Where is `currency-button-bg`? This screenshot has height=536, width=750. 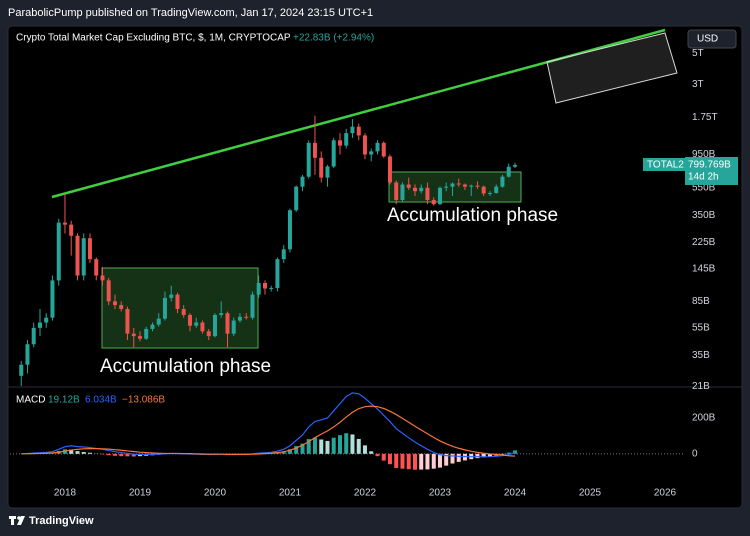
currency-button-bg is located at coordinates (712, 39).